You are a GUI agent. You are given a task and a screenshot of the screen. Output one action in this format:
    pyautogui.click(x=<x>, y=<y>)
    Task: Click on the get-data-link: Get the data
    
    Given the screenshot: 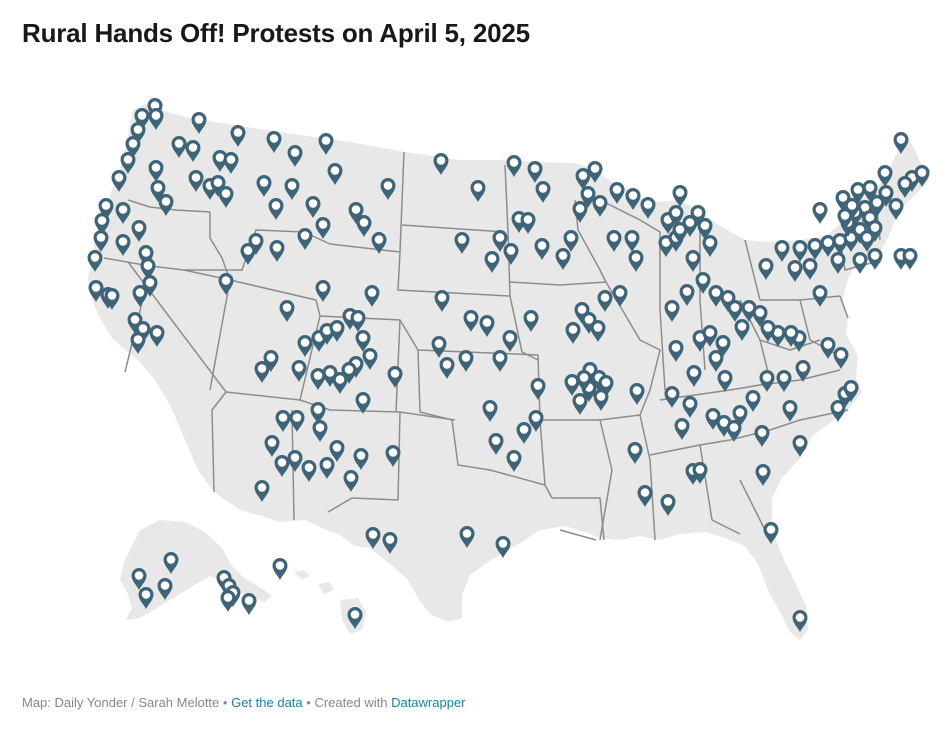 What is the action you would take?
    pyautogui.click(x=267, y=702)
    